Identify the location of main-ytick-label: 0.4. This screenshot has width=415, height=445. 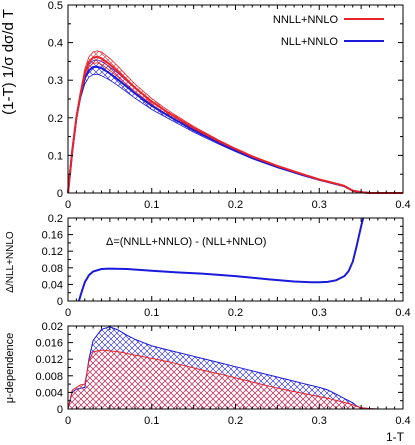
(55, 44).